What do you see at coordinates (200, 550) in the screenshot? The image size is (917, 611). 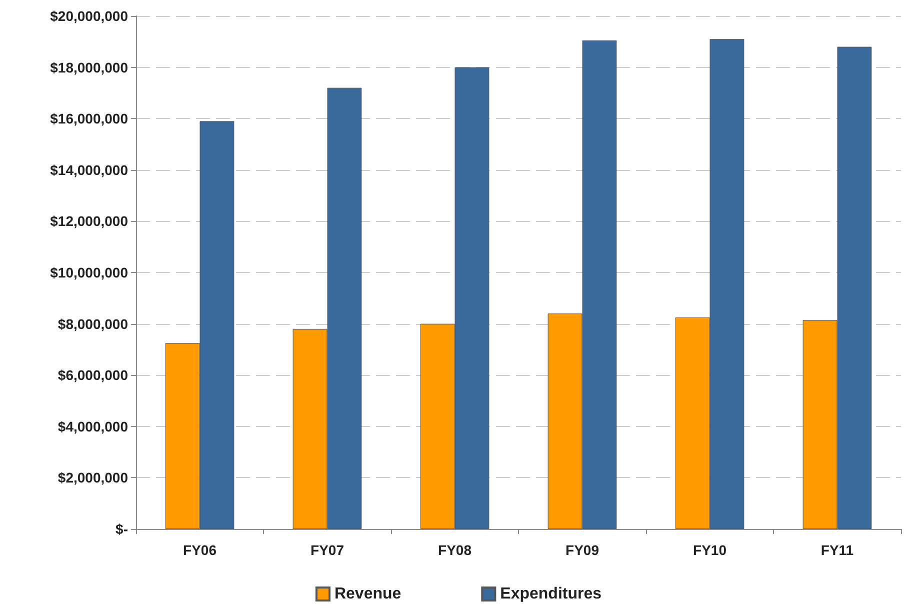 I see `x-tick-label: FY06` at bounding box center [200, 550].